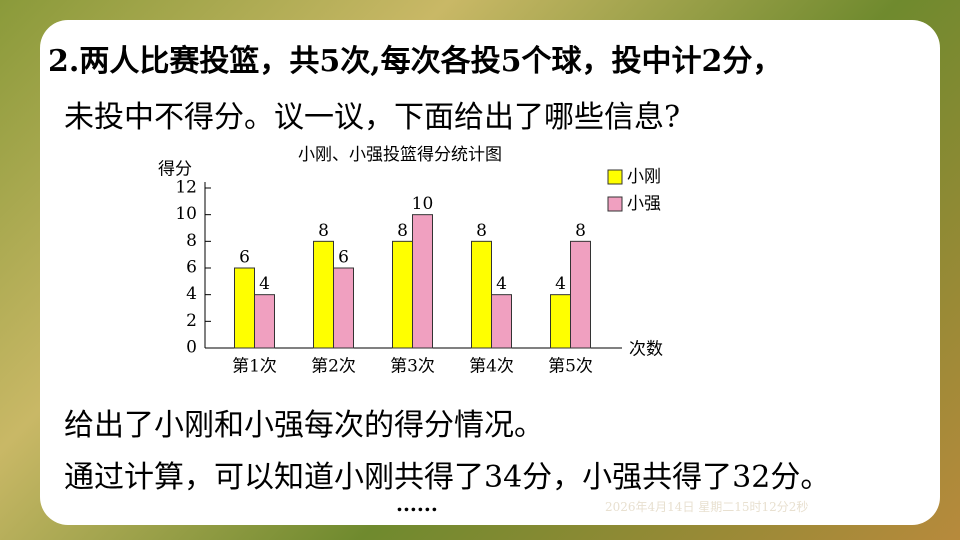 The image size is (960, 540). What do you see at coordinates (191, 321) in the screenshot?
I see `y-tick-label: 2` at bounding box center [191, 321].